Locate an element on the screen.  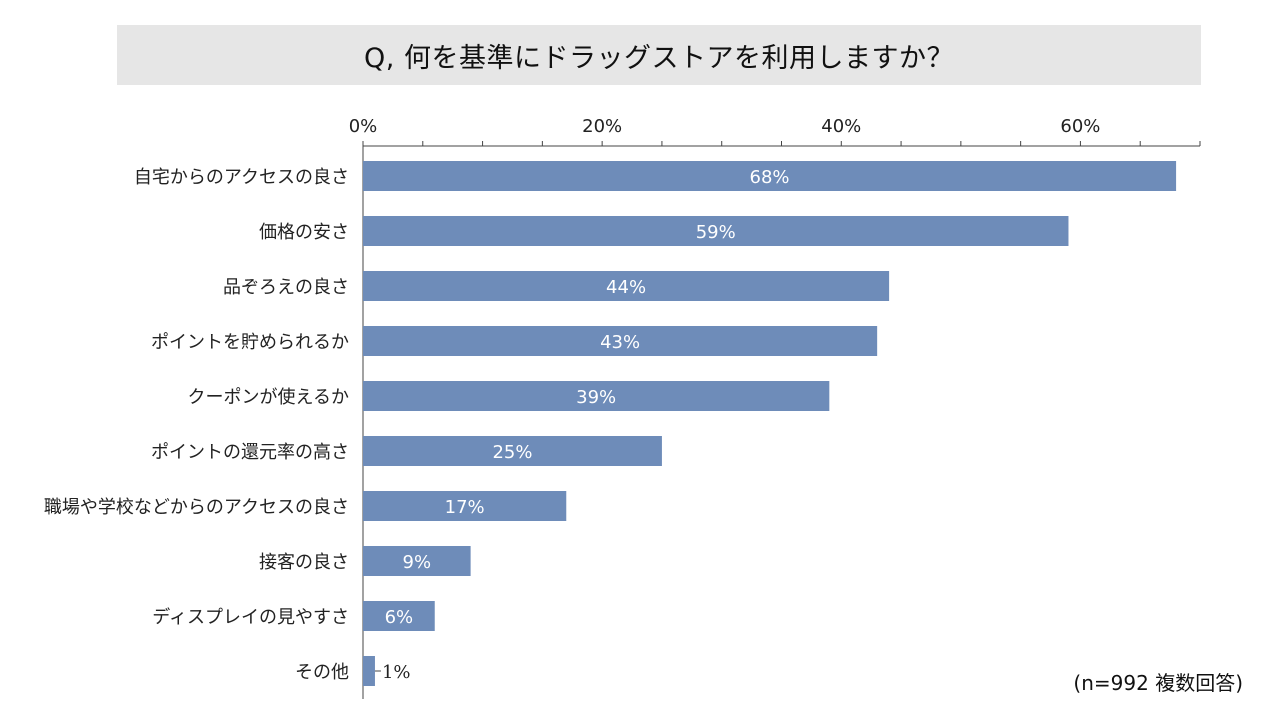
data-label: 39% is located at coordinates (596, 397).